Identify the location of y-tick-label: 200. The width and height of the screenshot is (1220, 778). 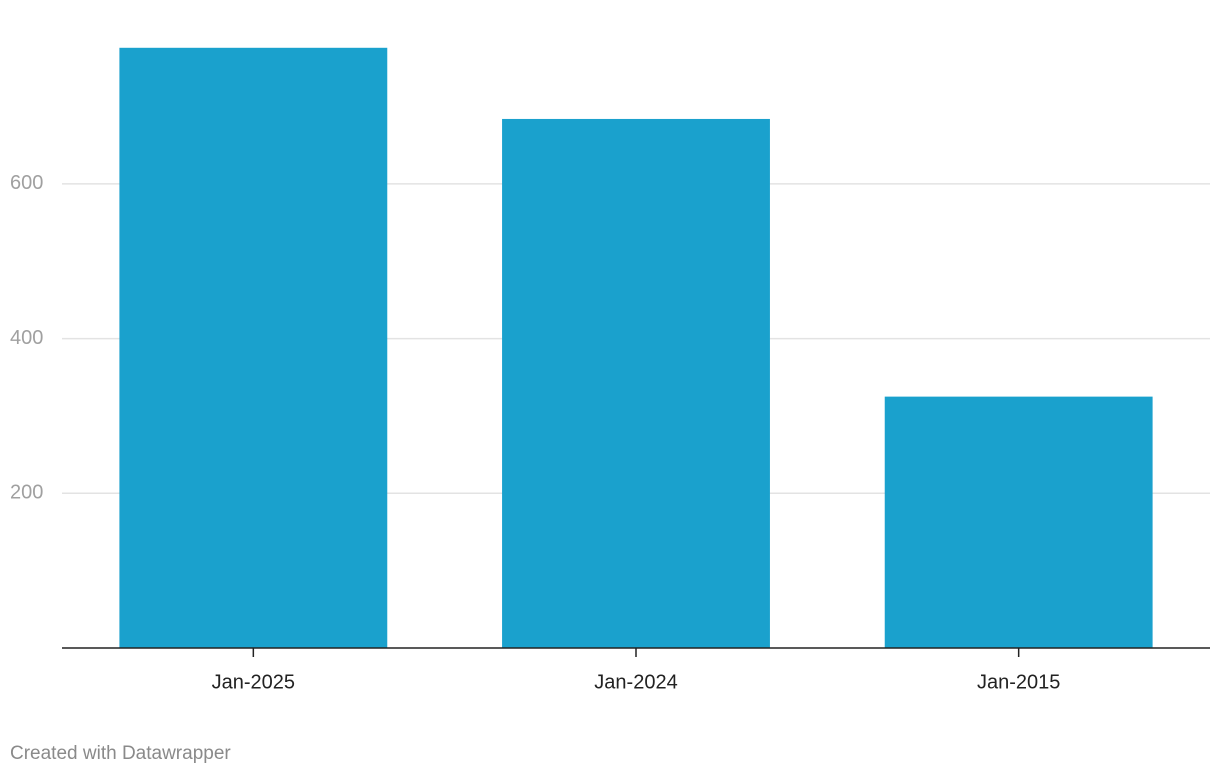
(26, 493).